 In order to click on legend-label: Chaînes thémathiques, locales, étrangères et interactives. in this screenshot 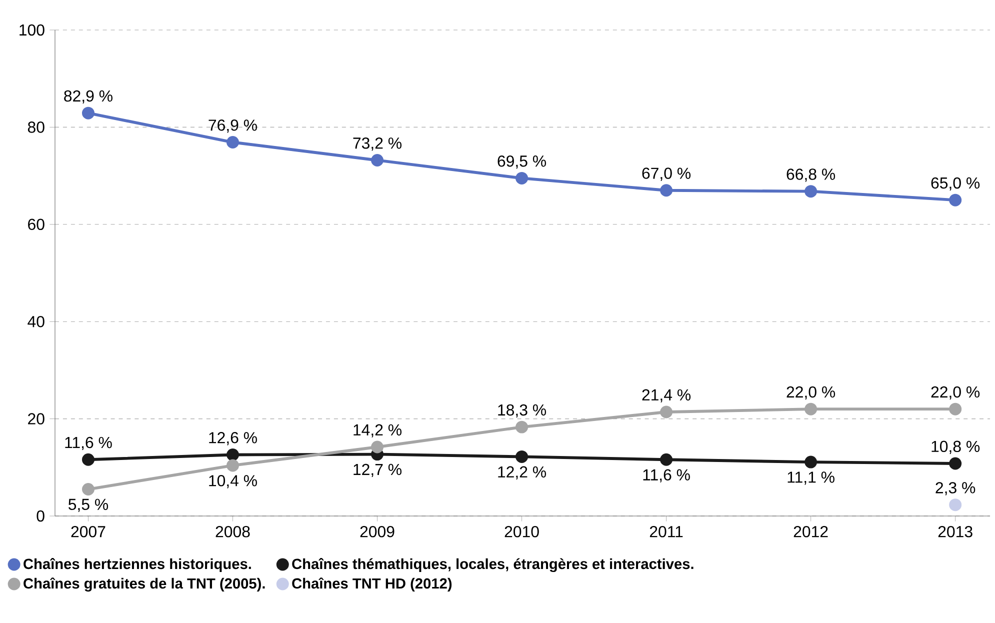, I will do `click(493, 565)`.